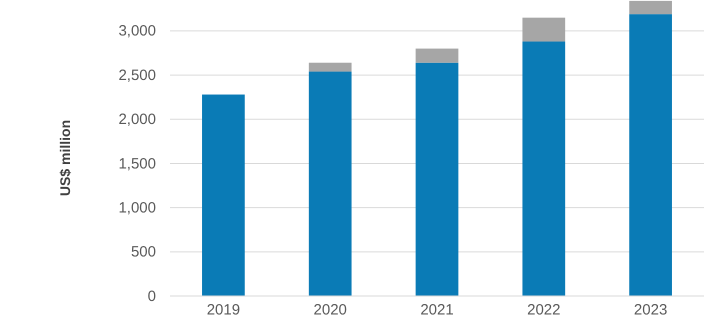  I want to click on x-tick-label: 2020, so click(330, 310).